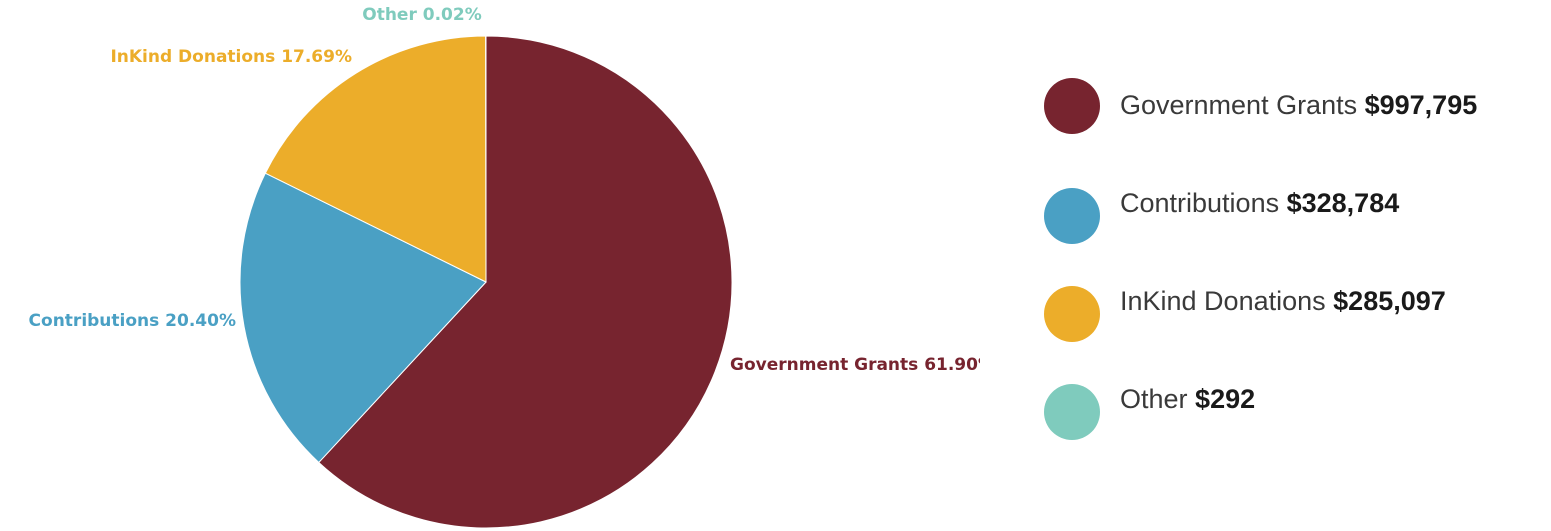  Describe the element at coordinates (1154, 399) in the screenshot. I see `legend-name: Other` at that location.